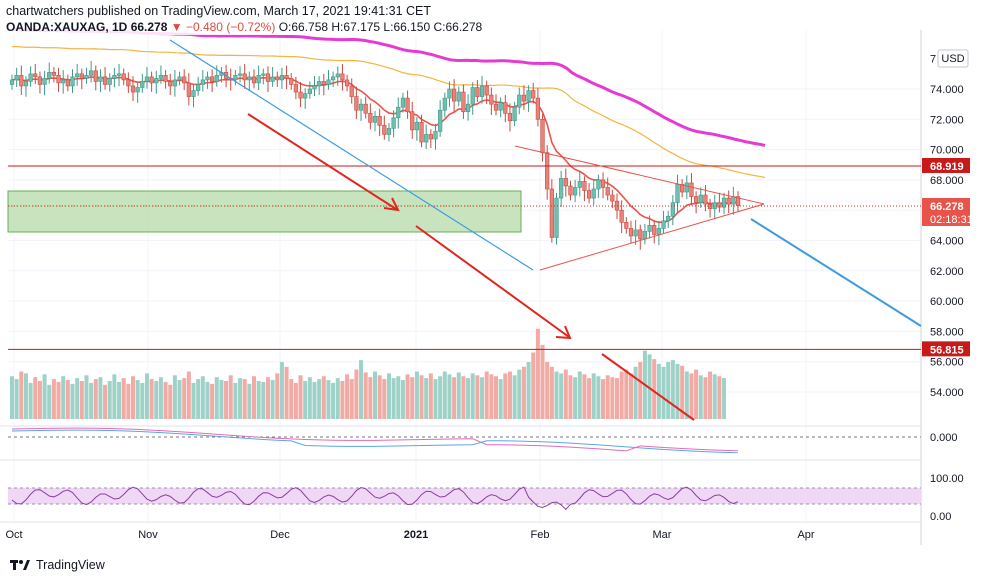 Image resolution: width=992 pixels, height=585 pixels. I want to click on downtrend-line, so click(351, 155).